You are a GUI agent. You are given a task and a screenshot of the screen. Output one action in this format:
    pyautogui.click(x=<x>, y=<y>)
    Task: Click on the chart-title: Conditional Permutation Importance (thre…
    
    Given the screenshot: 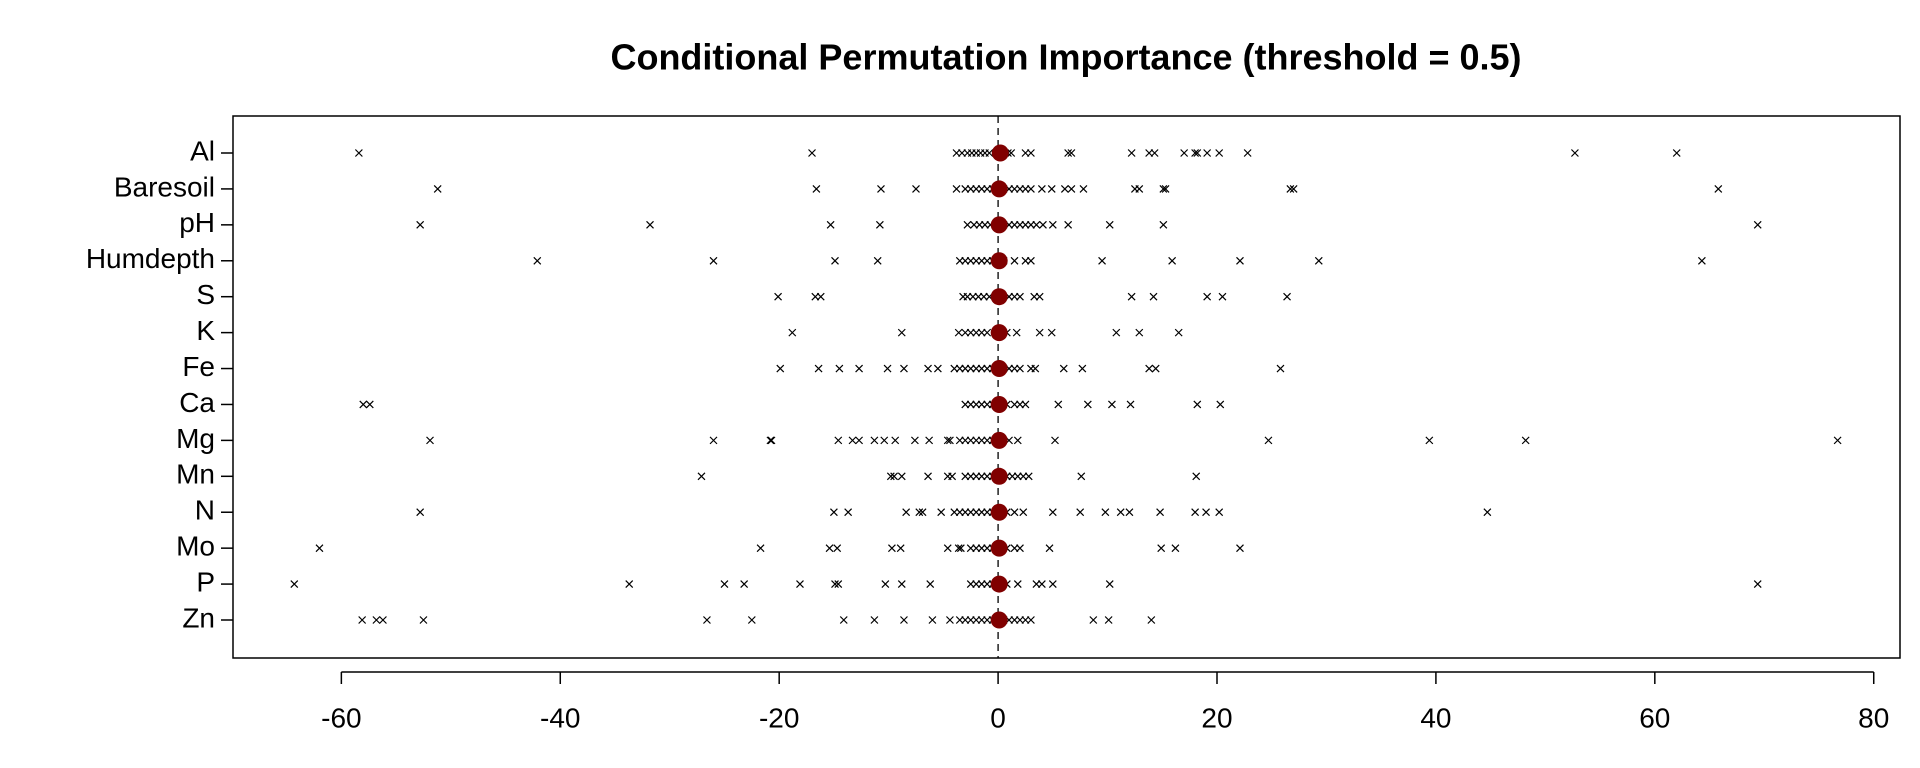 What is the action you would take?
    pyautogui.click(x=1065, y=57)
    